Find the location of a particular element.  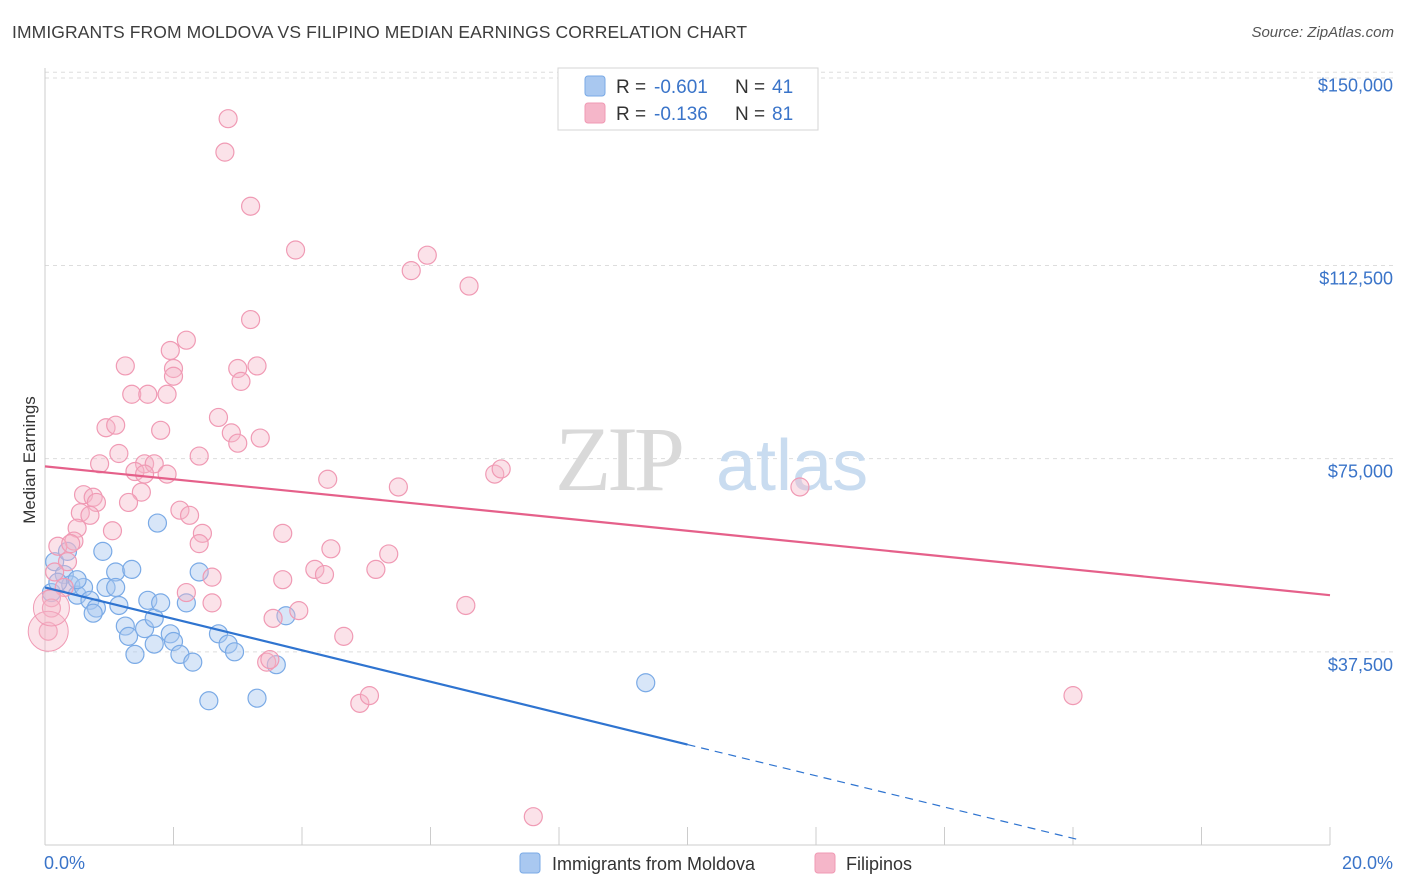

legend-r-label: R = is located at coordinates (631, 87).